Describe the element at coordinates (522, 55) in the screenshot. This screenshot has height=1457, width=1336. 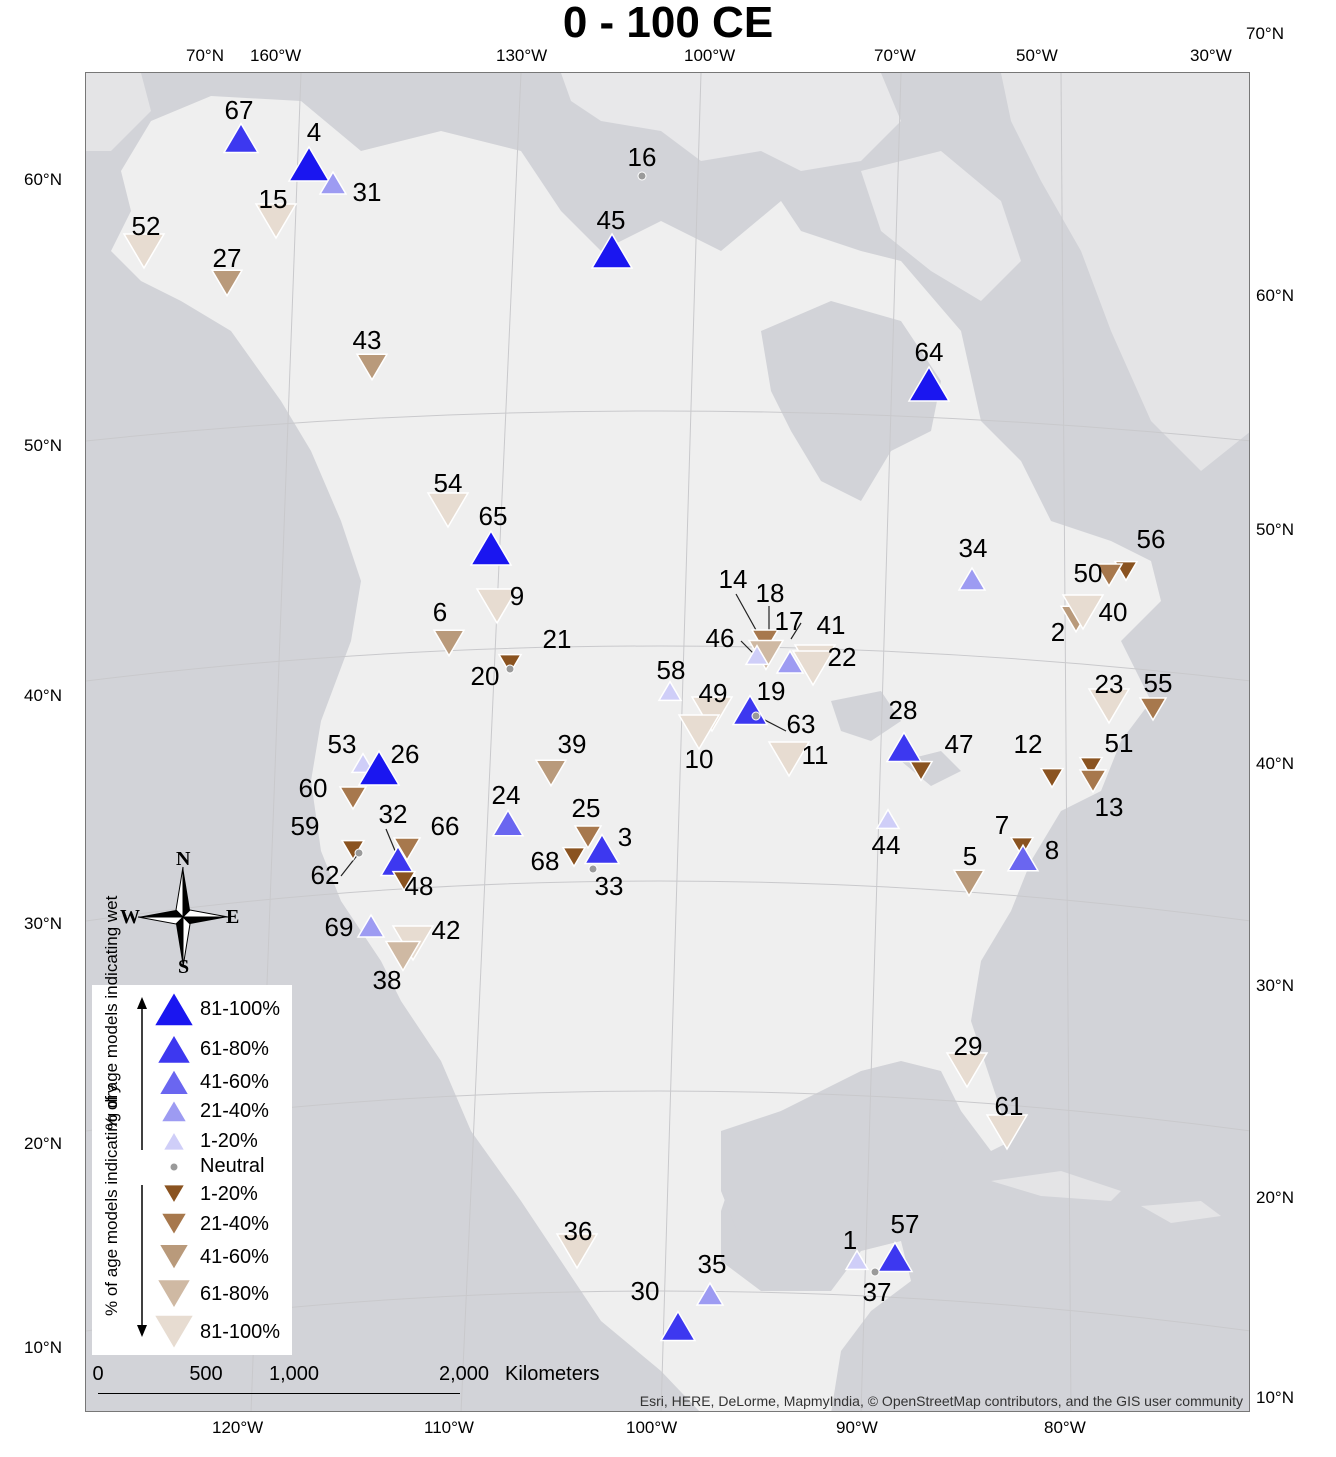
I see `graticule-label: 130°W` at that location.